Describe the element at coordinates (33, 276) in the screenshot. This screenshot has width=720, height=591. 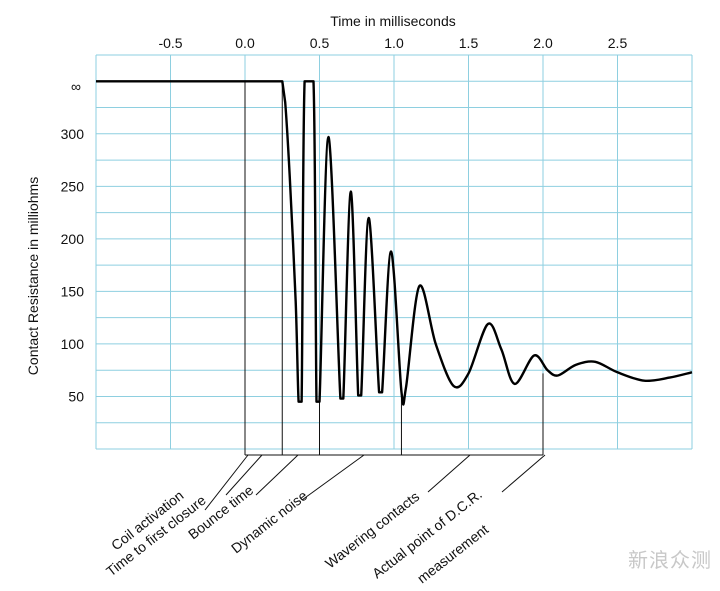
I see `y-axis-title: Contact Resistance in milliohms` at that location.